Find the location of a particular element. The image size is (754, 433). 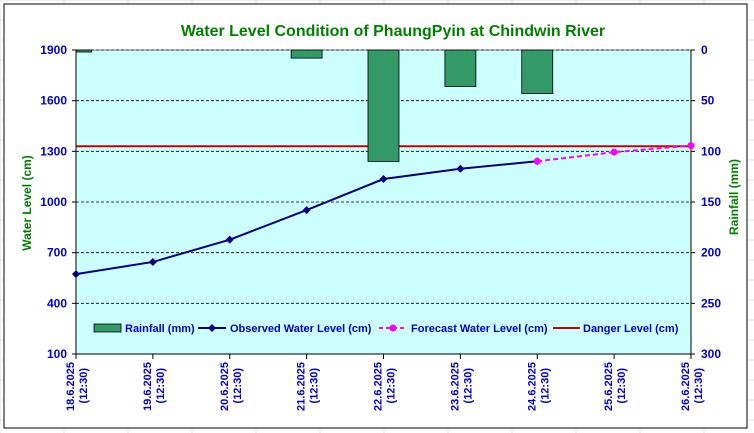

y-axis-left-title: Water Level (cm) is located at coordinates (27, 203).